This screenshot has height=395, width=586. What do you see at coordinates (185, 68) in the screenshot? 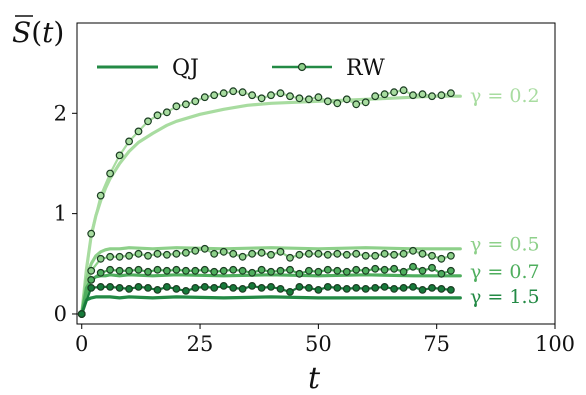
I see `legend-label-qj: QJ` at bounding box center [185, 68].